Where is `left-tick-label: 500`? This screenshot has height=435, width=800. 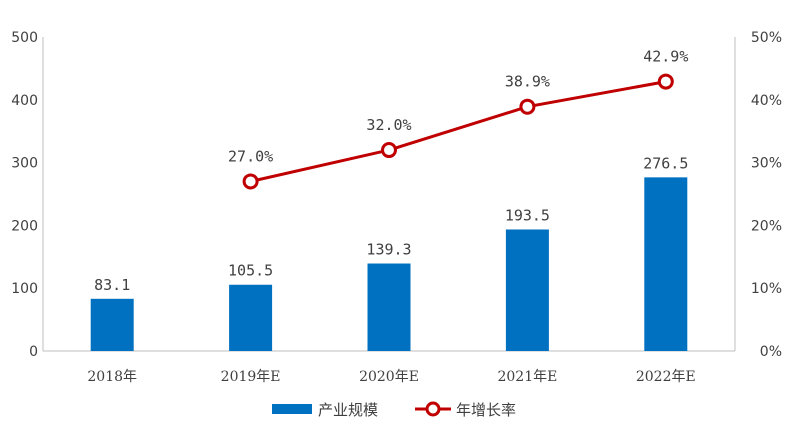 left-tick-label: 500 is located at coordinates (24, 38).